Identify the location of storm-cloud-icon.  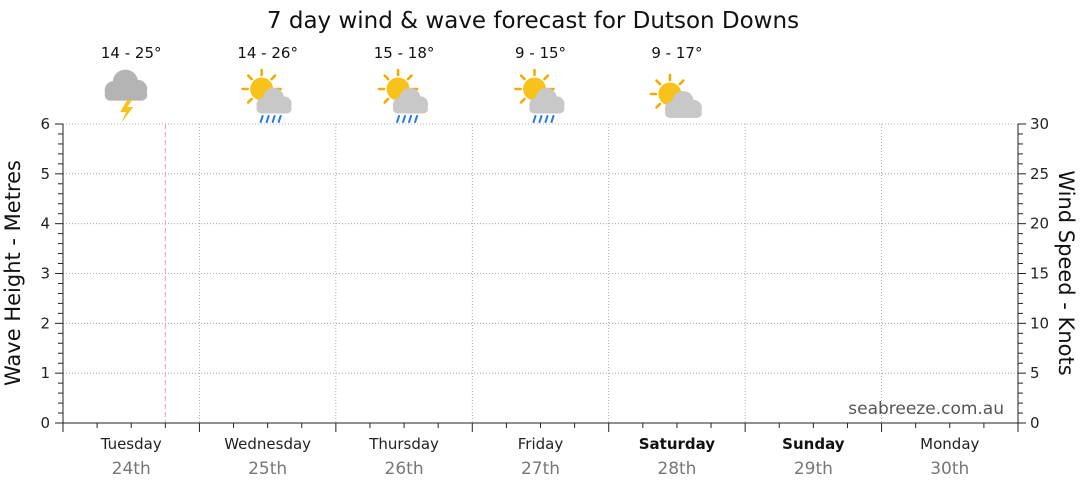
(126, 96).